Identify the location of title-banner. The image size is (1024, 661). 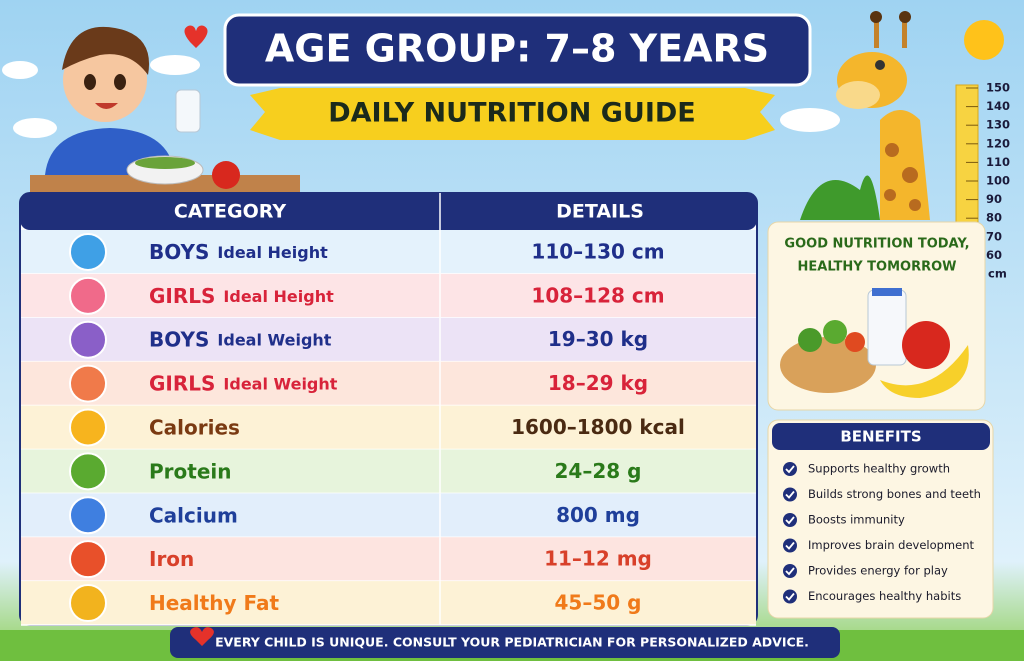
(517, 50).